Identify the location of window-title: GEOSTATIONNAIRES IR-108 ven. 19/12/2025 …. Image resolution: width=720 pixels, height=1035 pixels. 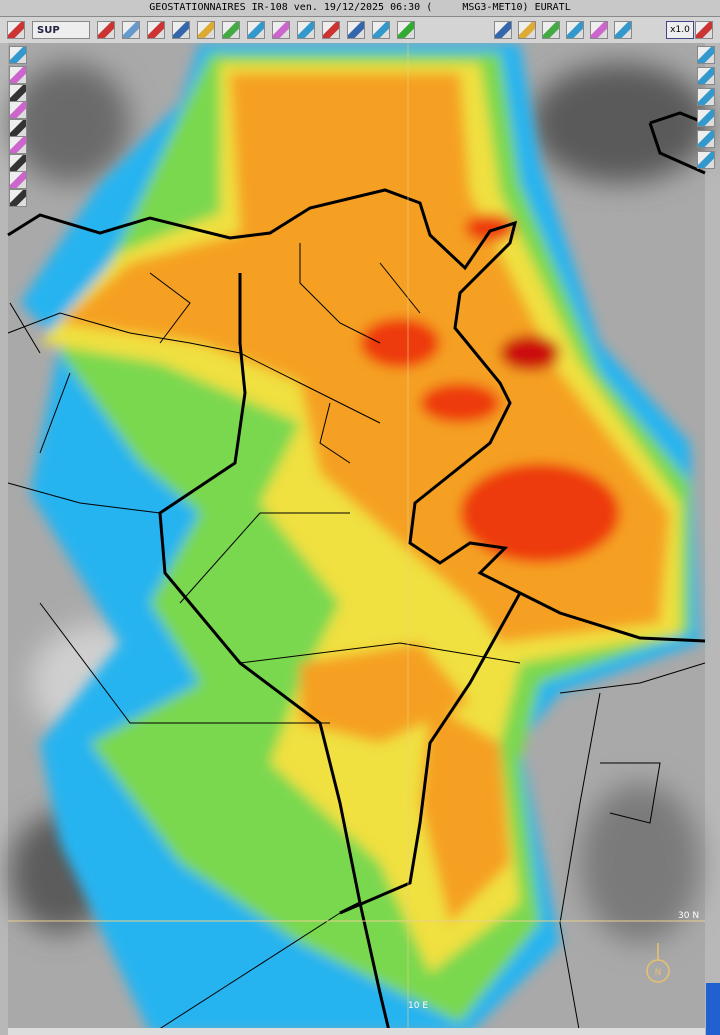
(360, 7).